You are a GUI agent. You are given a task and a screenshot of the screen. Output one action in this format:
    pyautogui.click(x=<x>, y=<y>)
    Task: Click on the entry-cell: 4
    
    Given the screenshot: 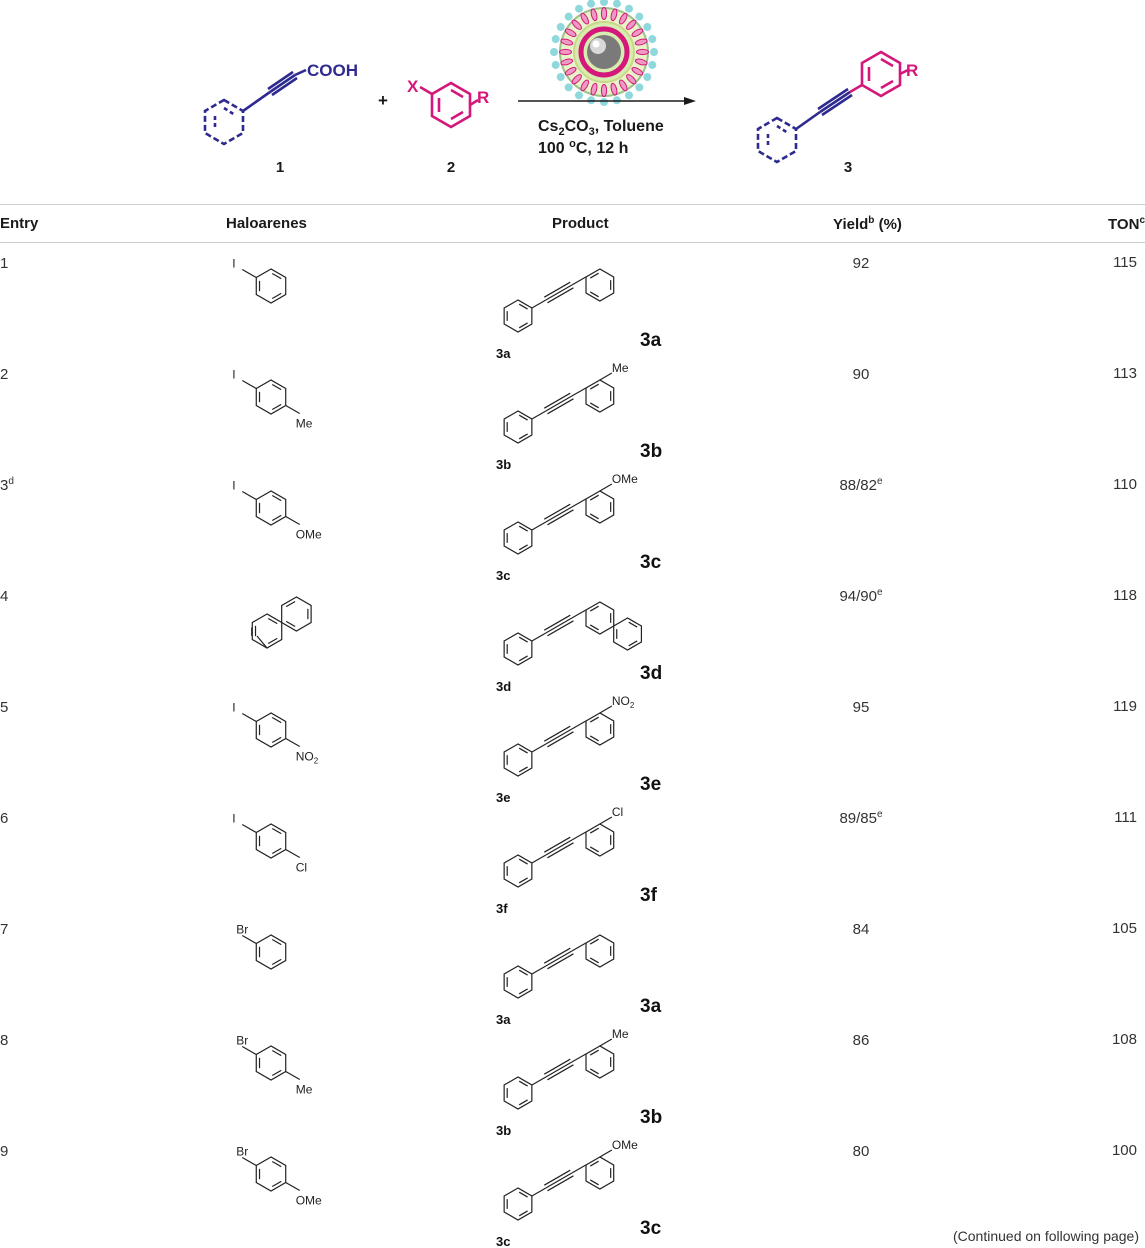 What is the action you would take?
    pyautogui.click(x=4, y=596)
    